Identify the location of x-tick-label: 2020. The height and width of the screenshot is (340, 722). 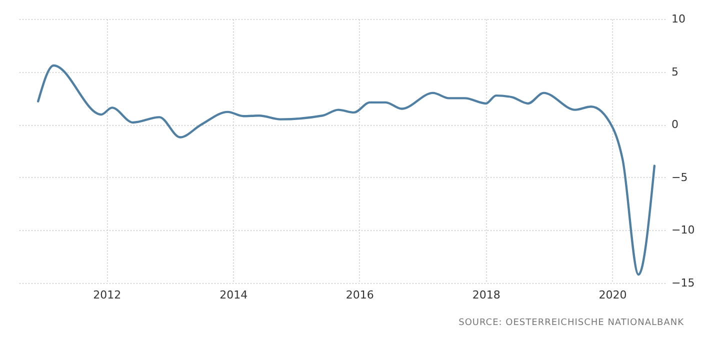
(612, 295).